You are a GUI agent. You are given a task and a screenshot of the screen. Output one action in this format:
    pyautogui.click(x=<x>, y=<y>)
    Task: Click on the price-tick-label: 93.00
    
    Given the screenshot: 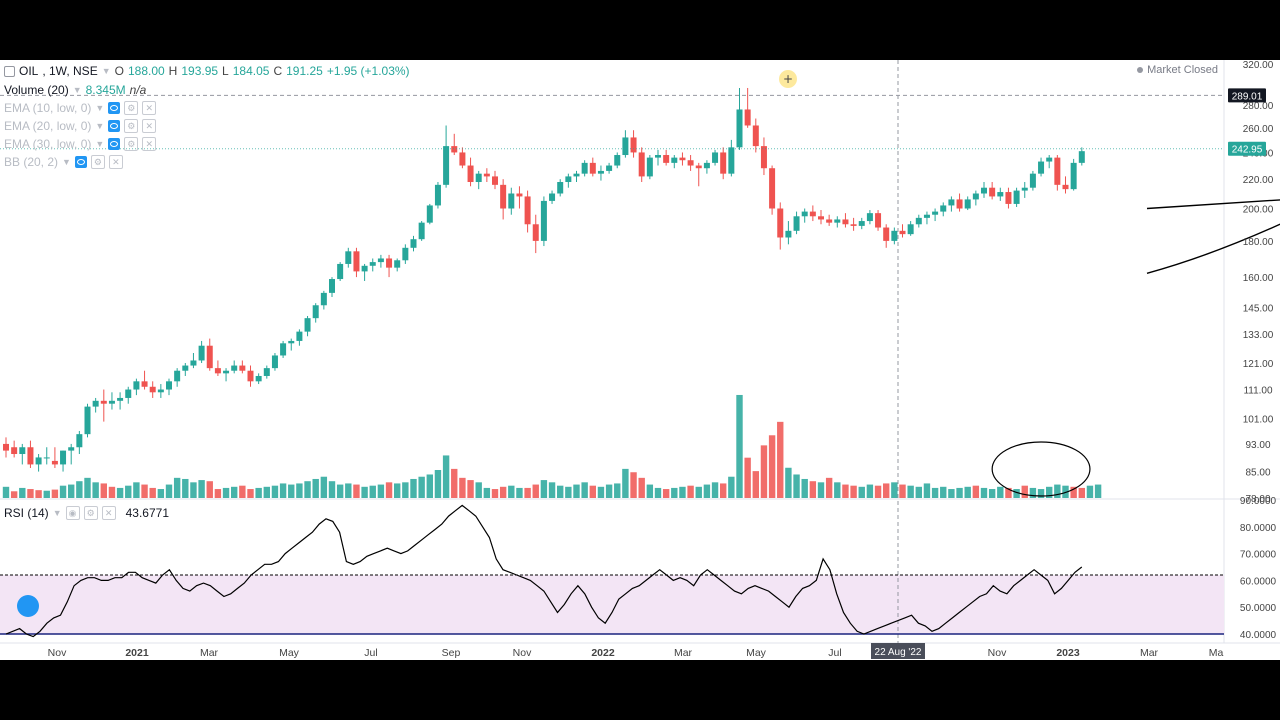 What is the action you would take?
    pyautogui.click(x=1257, y=445)
    